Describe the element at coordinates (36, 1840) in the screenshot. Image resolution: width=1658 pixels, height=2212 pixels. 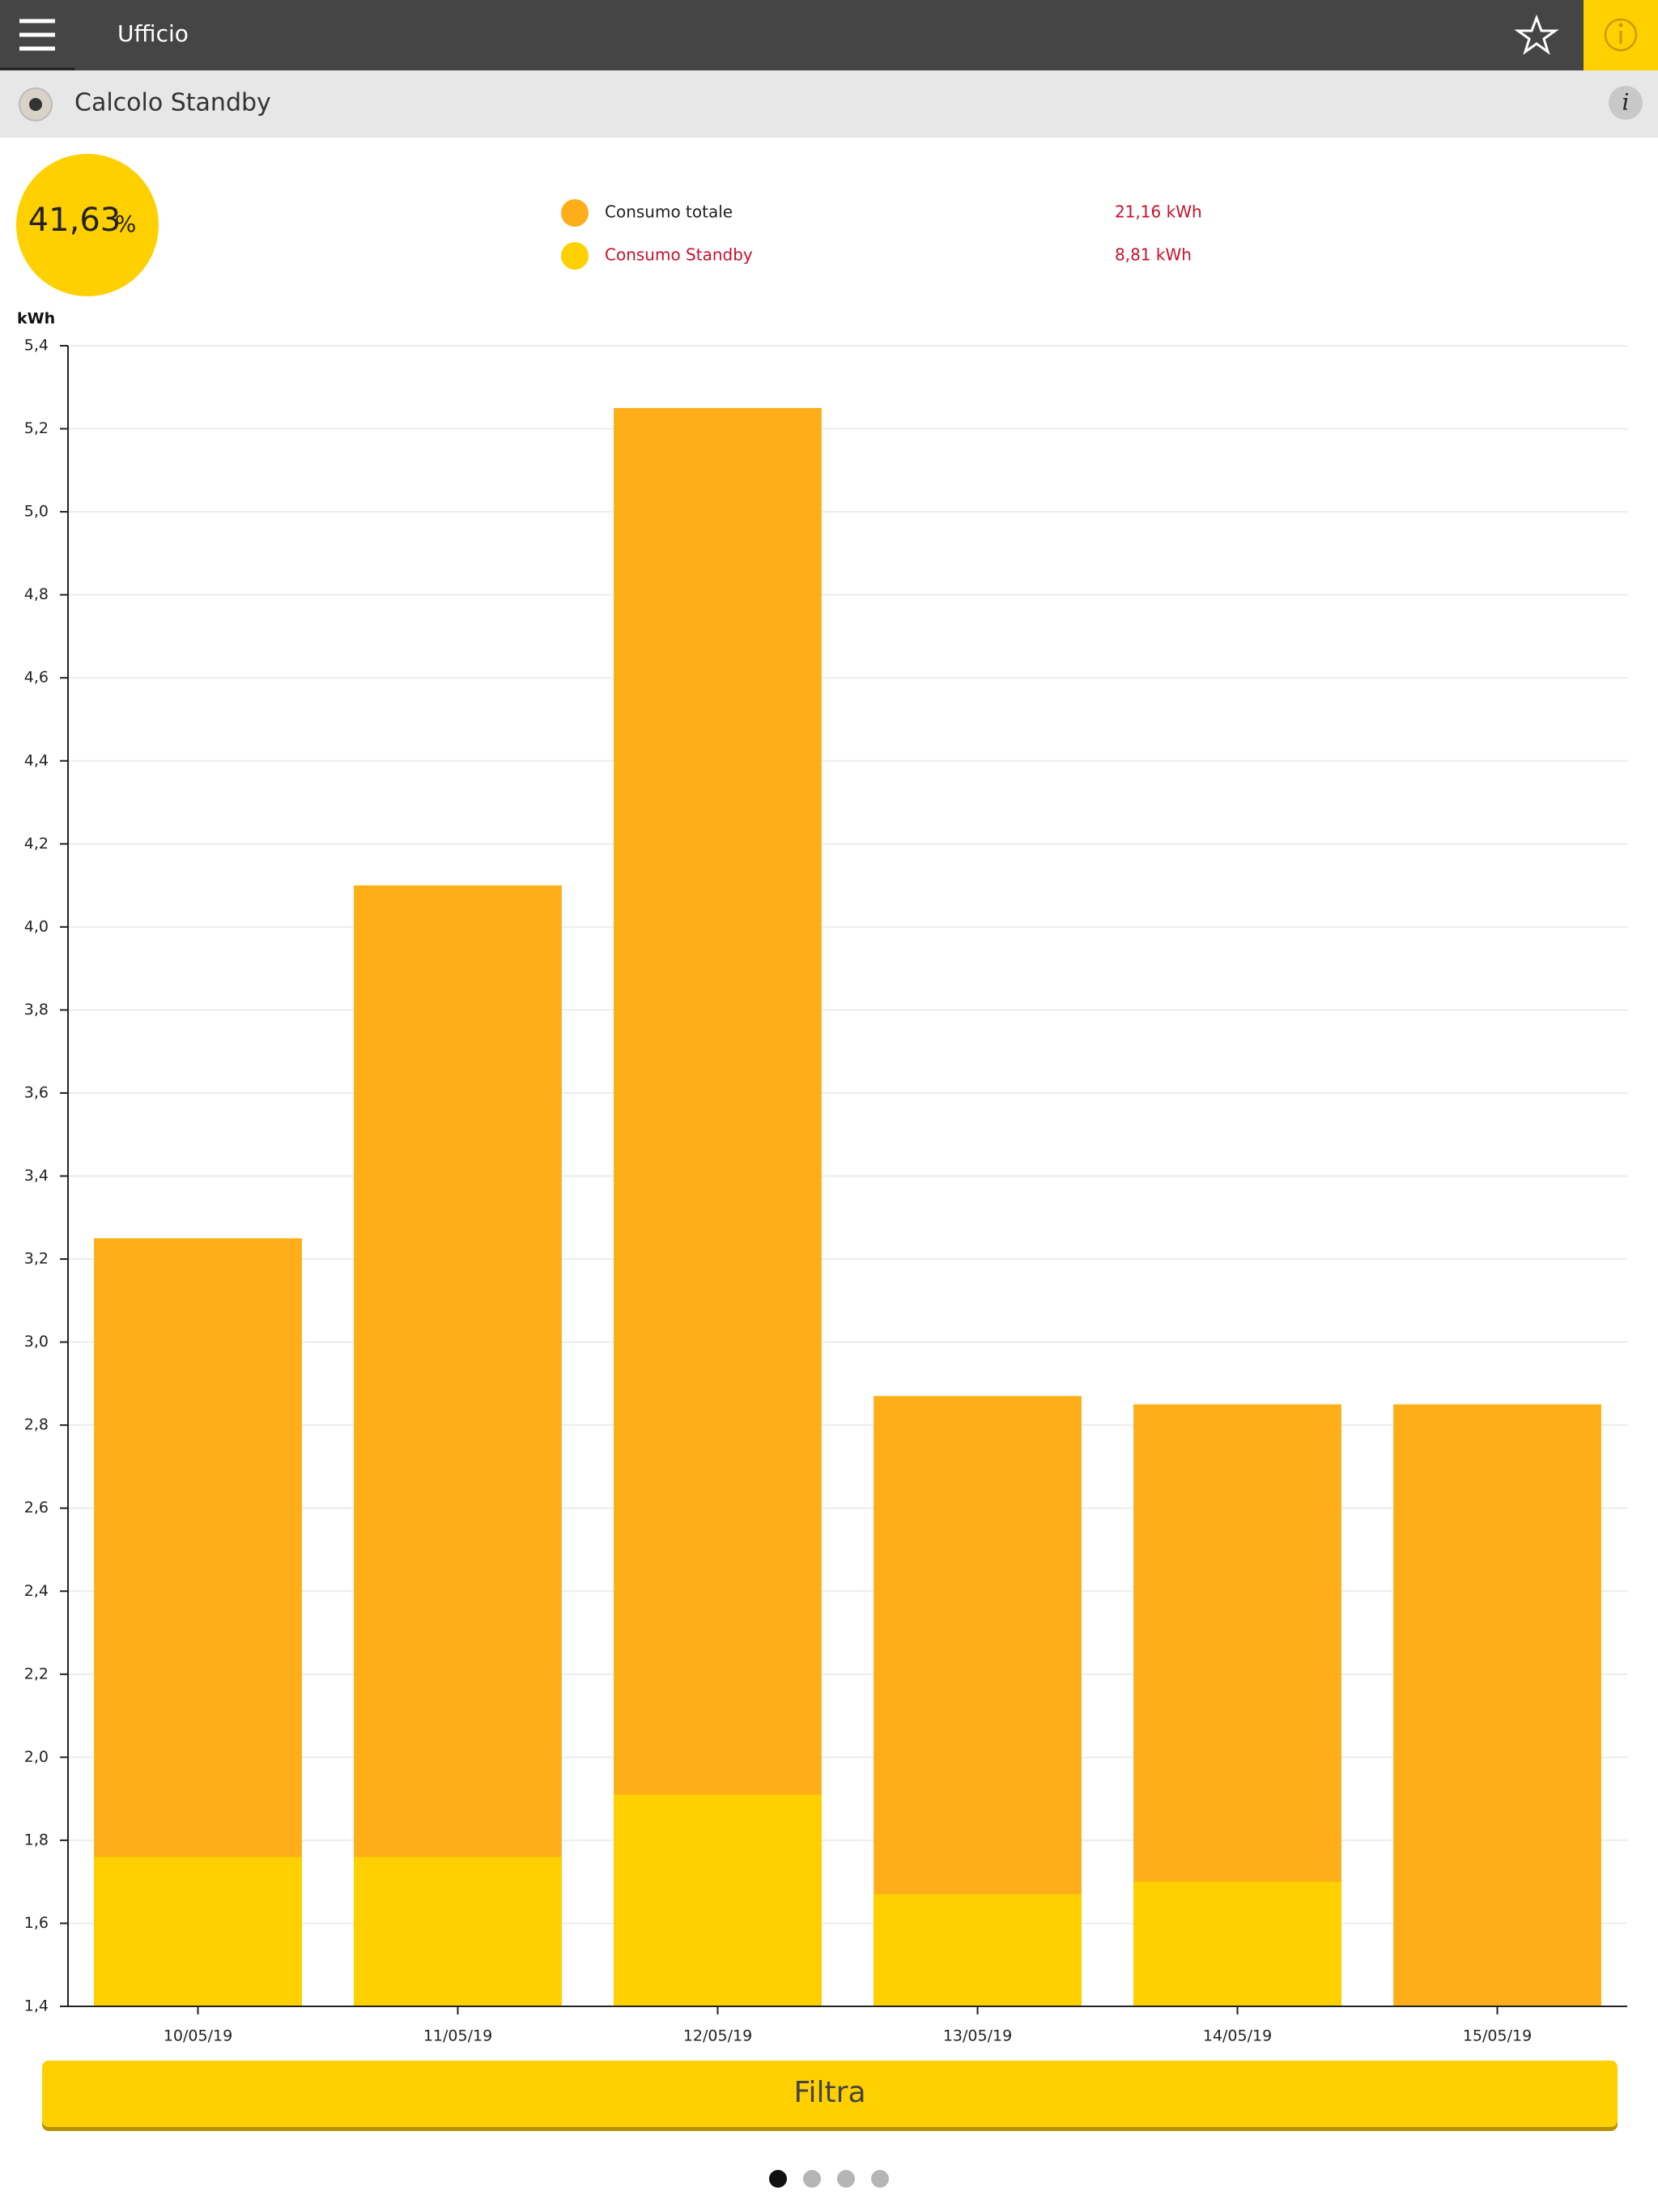
I see `y-tick-label: 1,8` at that location.